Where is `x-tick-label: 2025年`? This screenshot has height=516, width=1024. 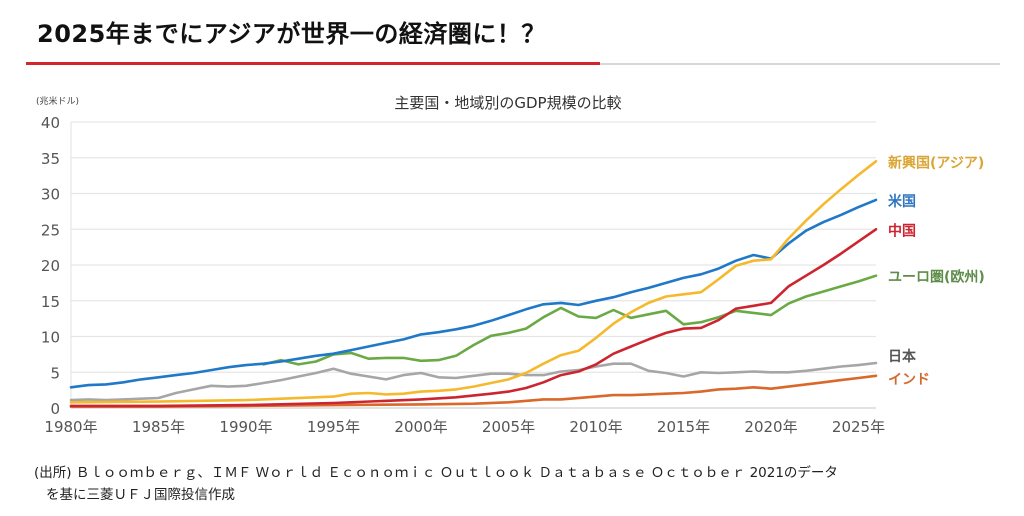
x-tick-label: 2025年 is located at coordinates (858, 427).